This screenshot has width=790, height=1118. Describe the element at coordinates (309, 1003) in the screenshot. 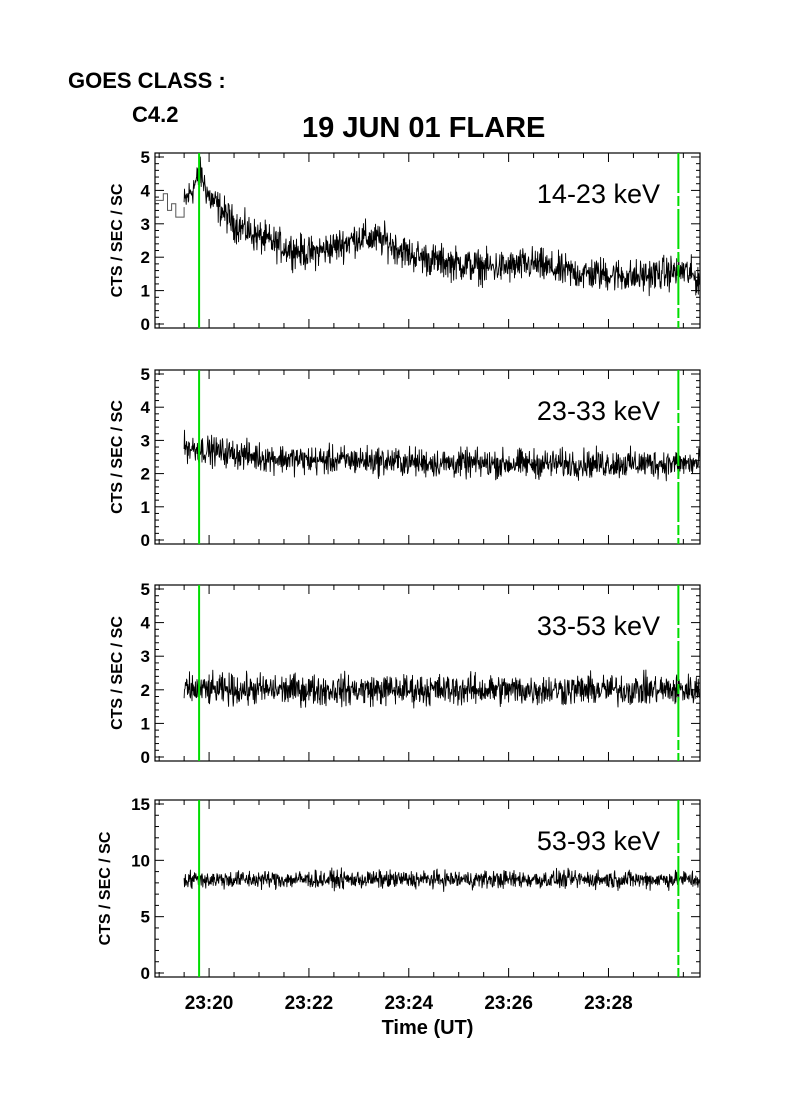

I see `x-tick-label: 23:22` at that location.